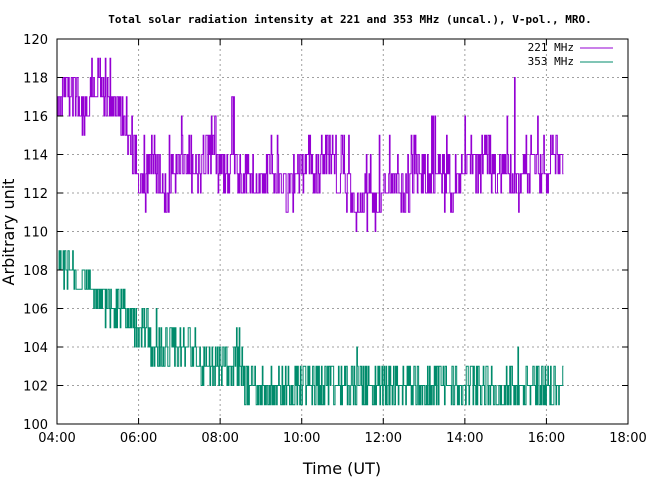 Image resolution: width=650 pixels, height=480 pixels. What do you see at coordinates (35, 156) in the screenshot?
I see `y-tick-label: 114` at bounding box center [35, 156].